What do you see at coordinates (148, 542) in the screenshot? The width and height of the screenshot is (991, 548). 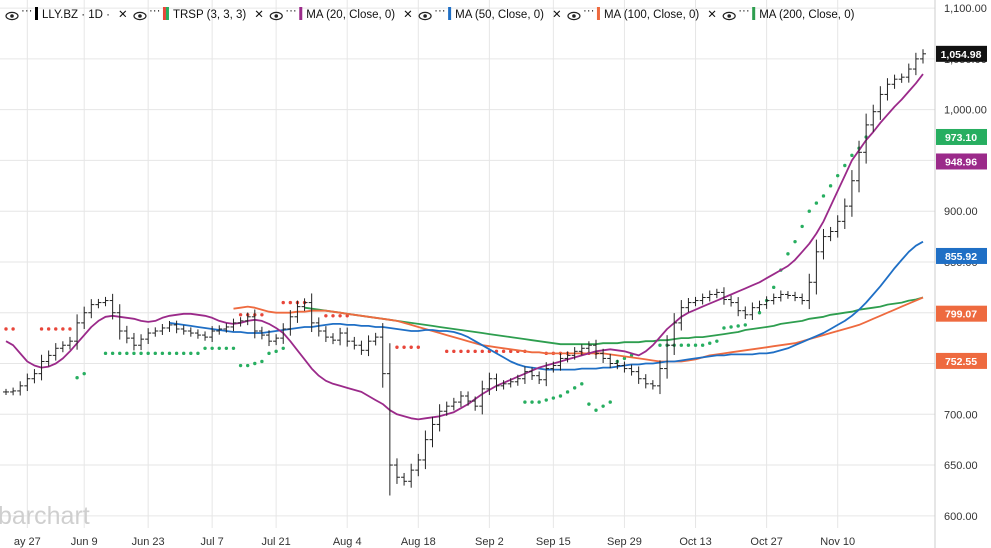 I see `x-tick-label: Jun 23` at bounding box center [148, 542].